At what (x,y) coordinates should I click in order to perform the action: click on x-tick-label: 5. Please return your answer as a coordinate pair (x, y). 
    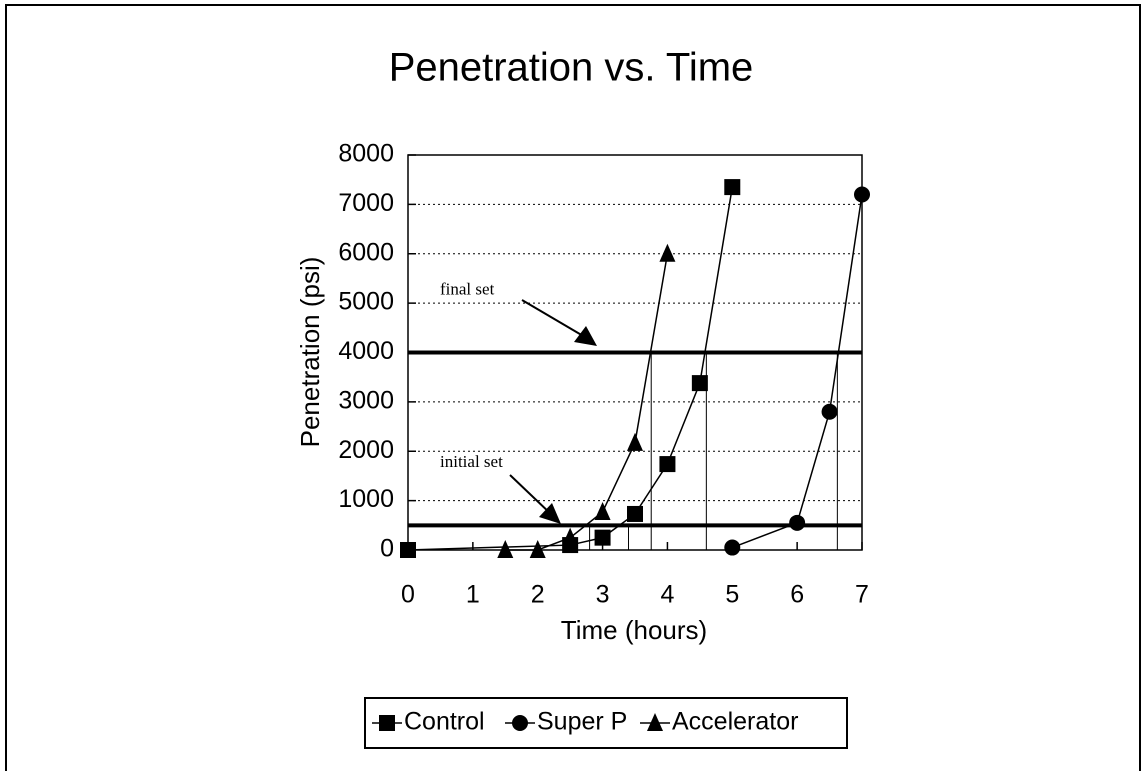
    Looking at the image, I should click on (732, 595).